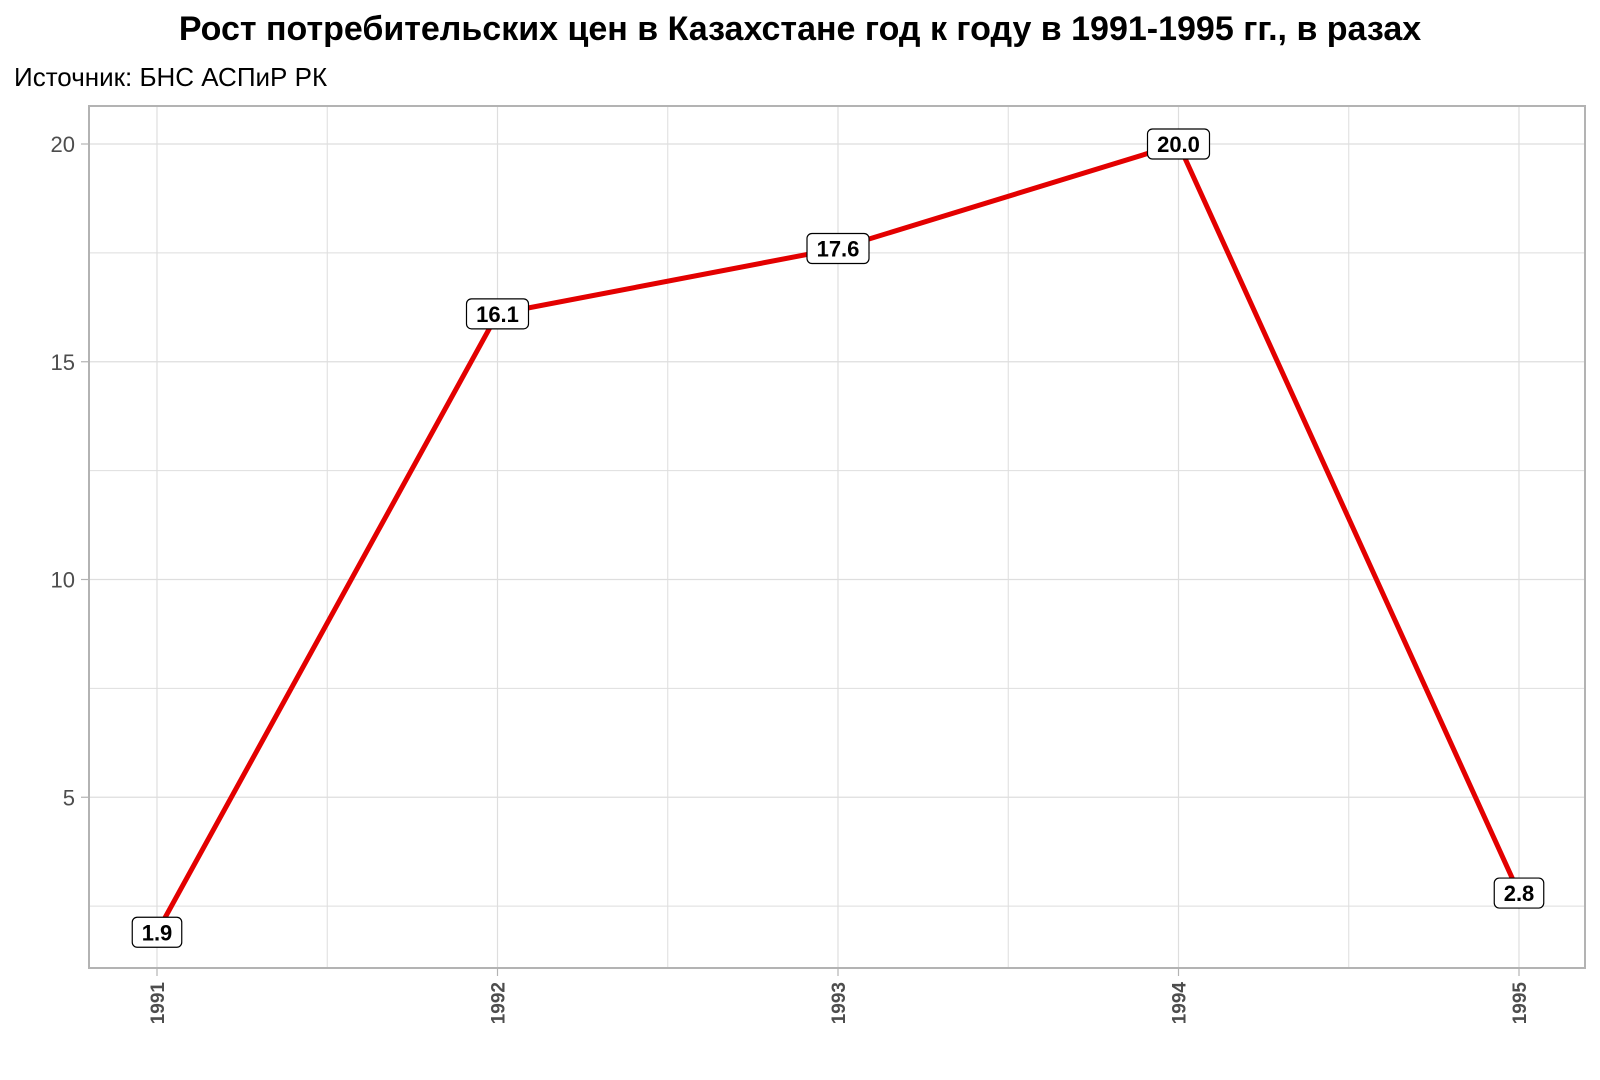 The height and width of the screenshot is (1080, 1600). I want to click on y-tick-label: 20, so click(63, 144).